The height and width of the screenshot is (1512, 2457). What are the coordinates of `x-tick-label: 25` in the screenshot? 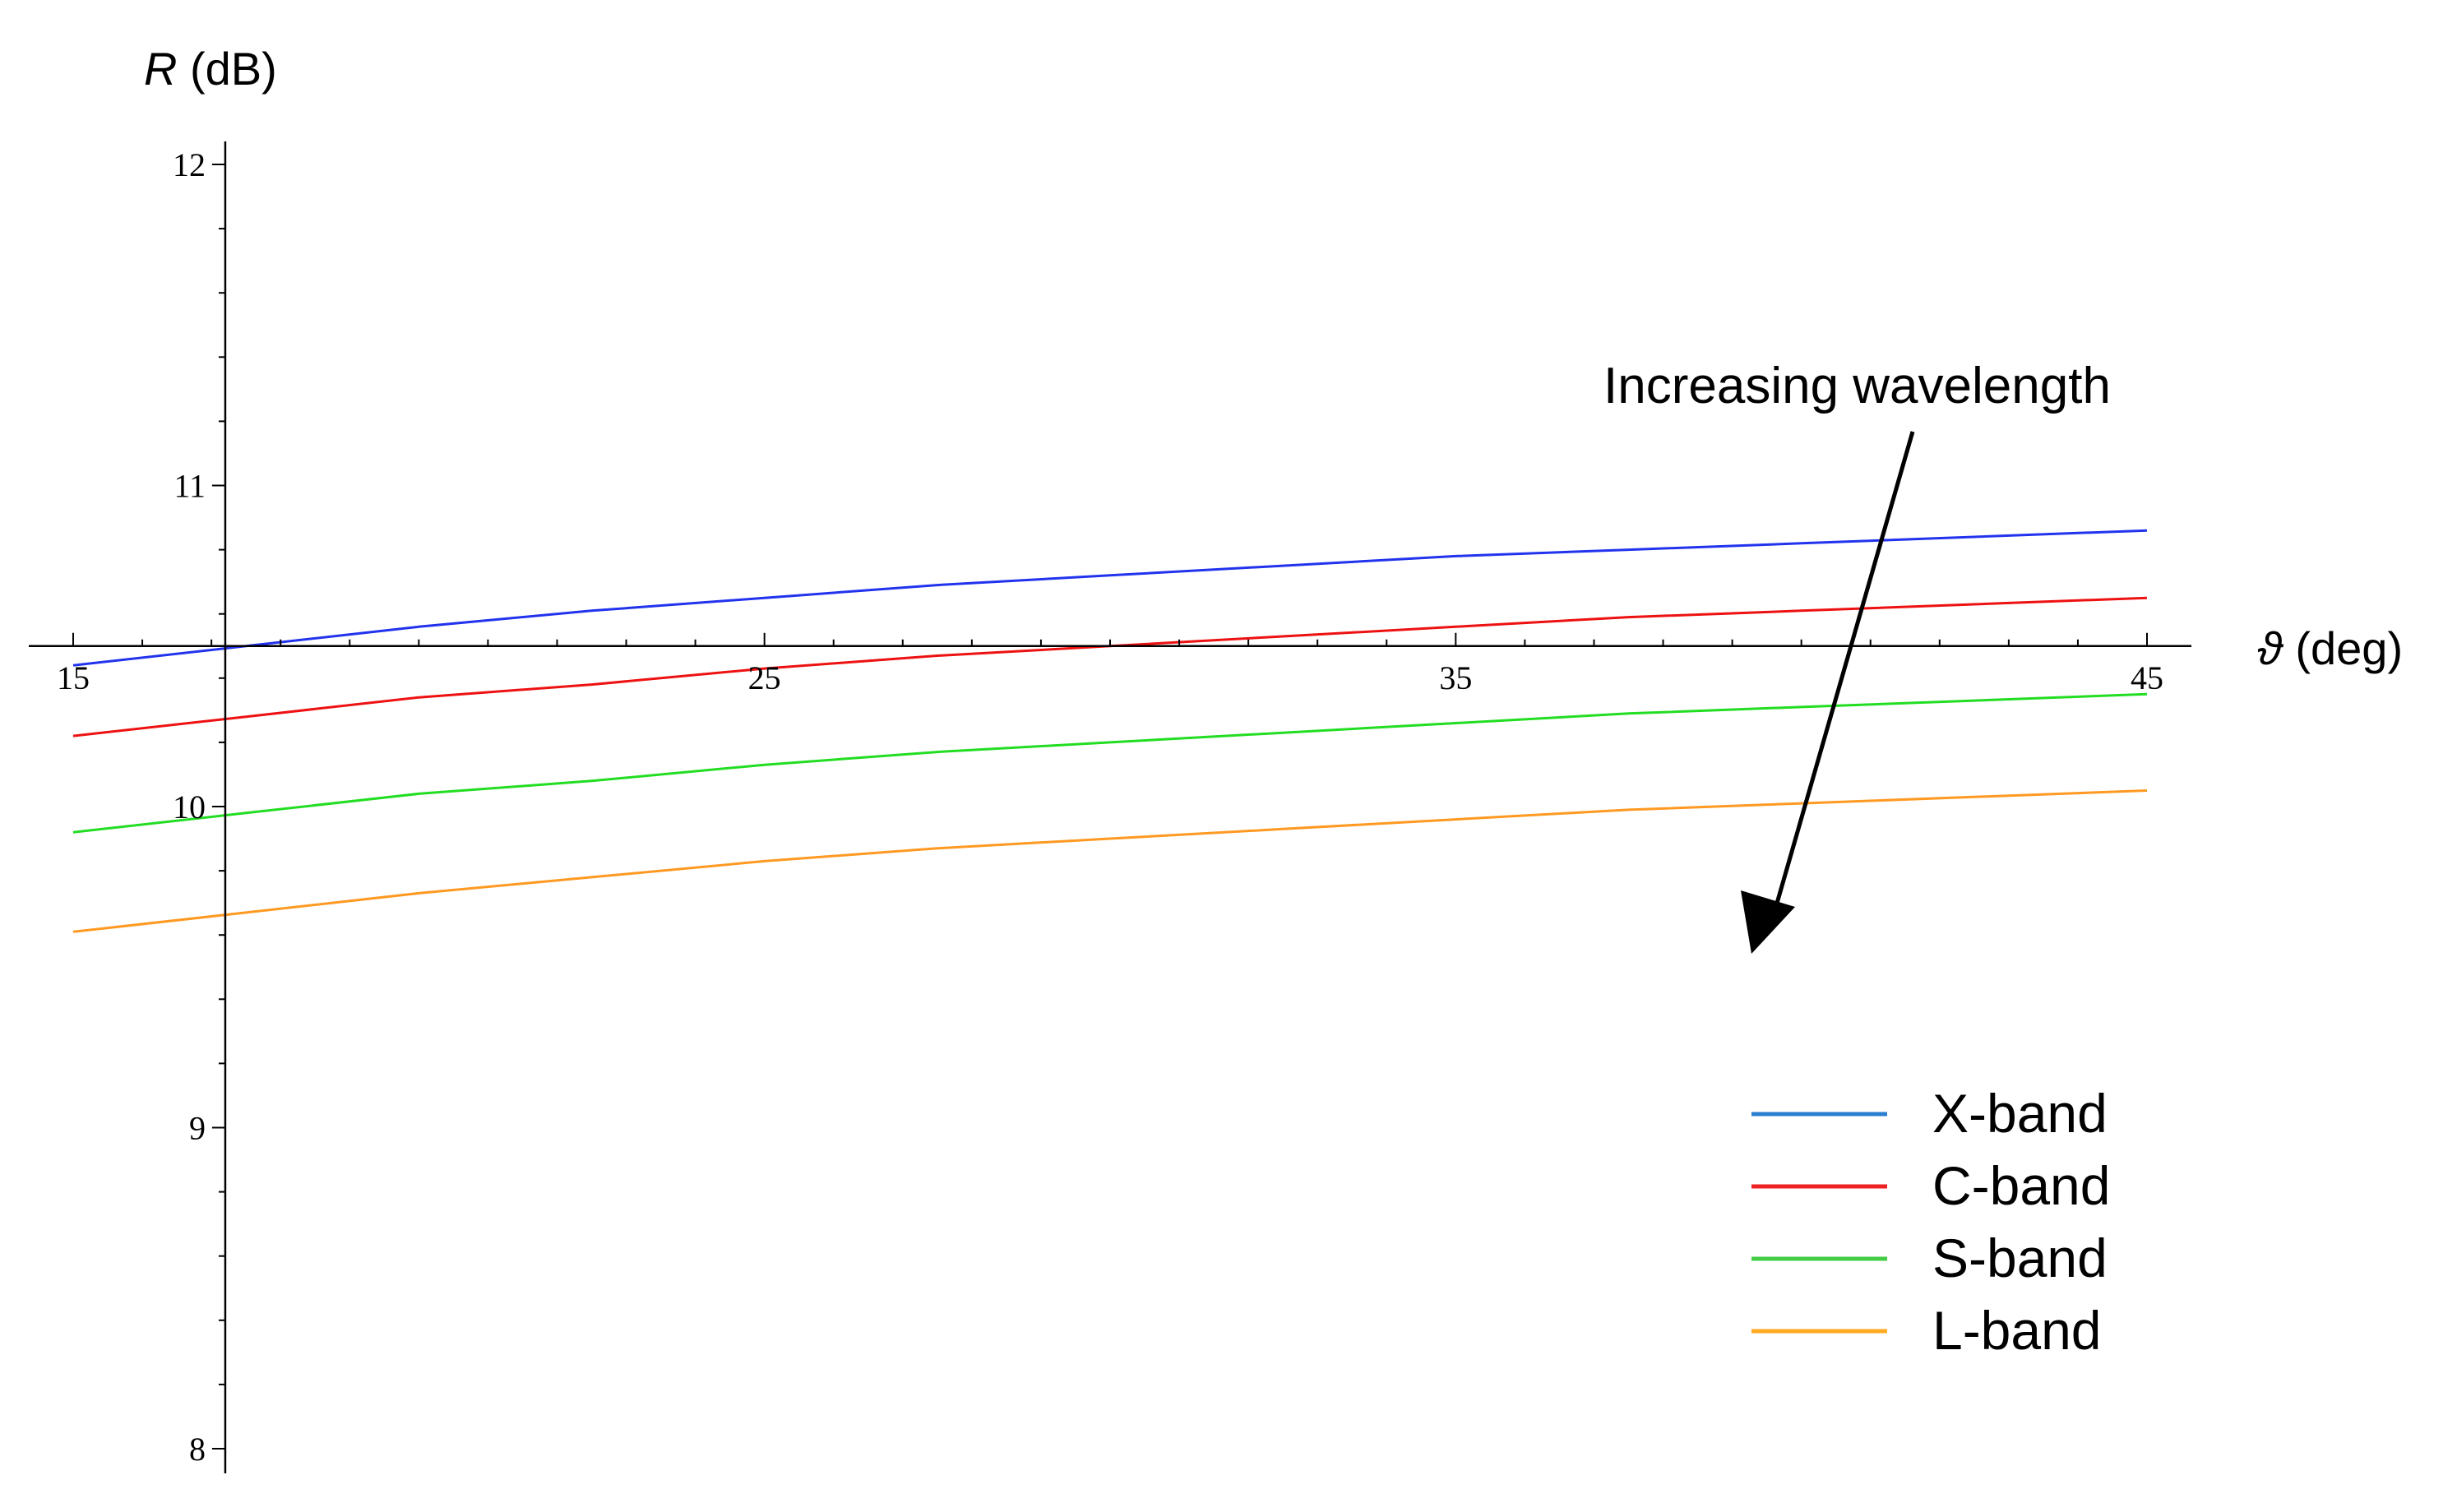 It's located at (764, 677).